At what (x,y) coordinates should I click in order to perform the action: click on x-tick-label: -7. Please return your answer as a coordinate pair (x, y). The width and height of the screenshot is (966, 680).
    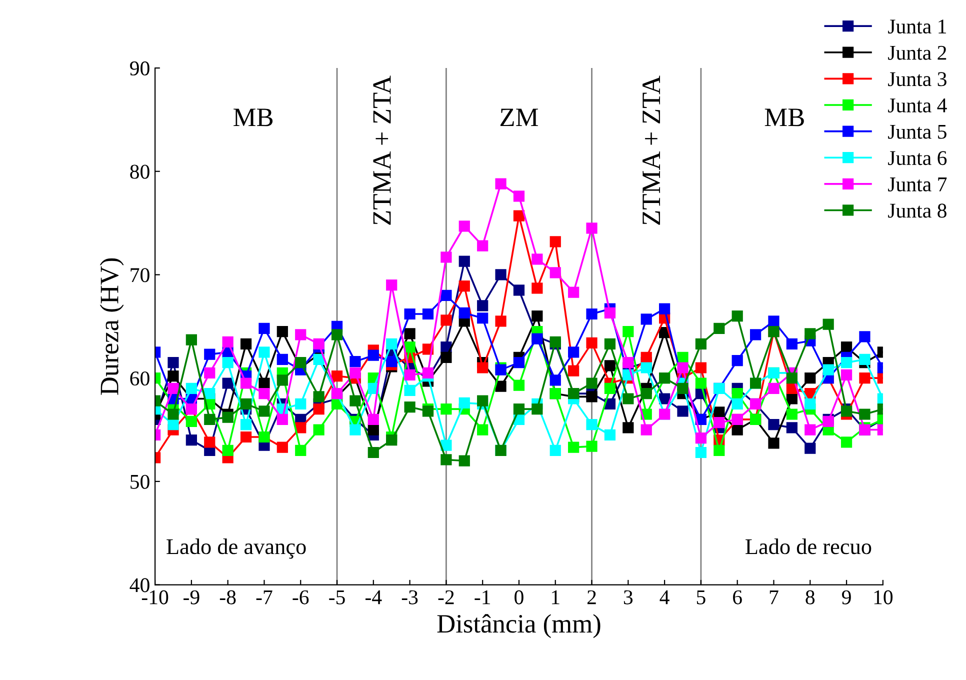
    Looking at the image, I should click on (264, 597).